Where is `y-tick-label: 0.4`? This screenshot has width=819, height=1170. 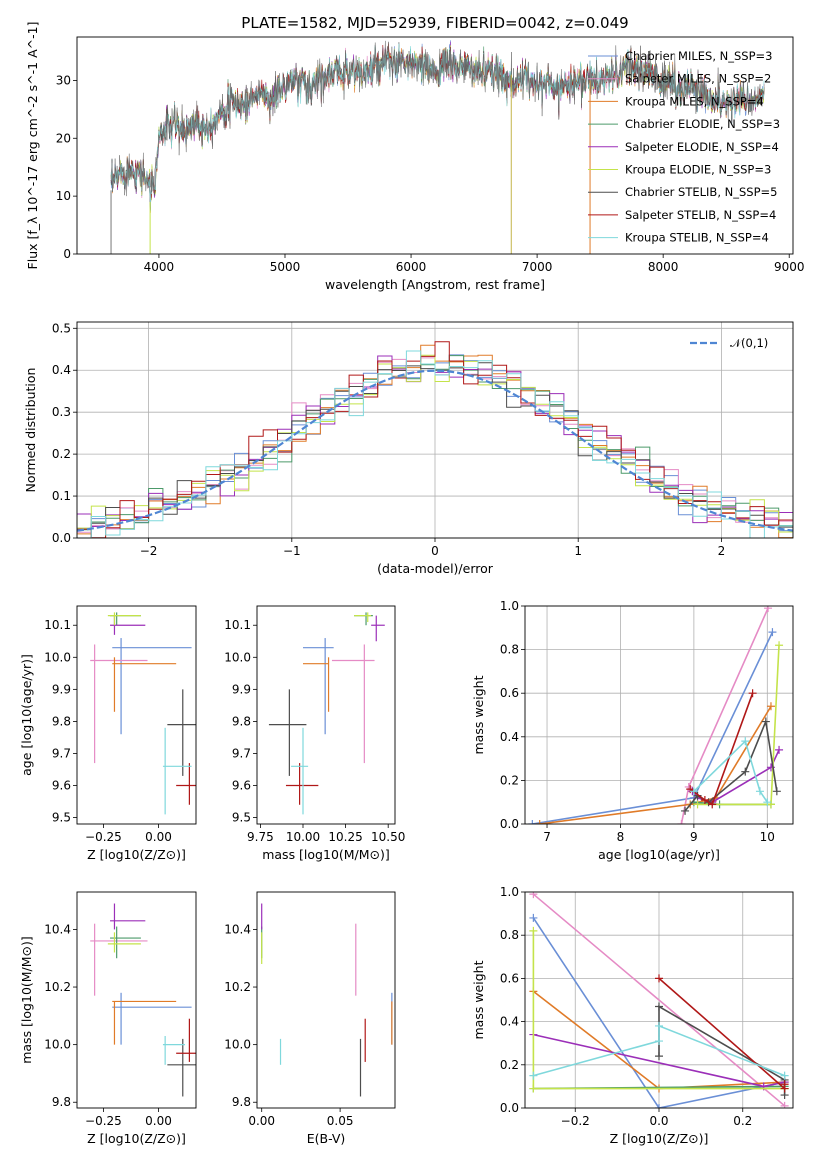
y-tick-label: 0.4 is located at coordinates (509, 1022).